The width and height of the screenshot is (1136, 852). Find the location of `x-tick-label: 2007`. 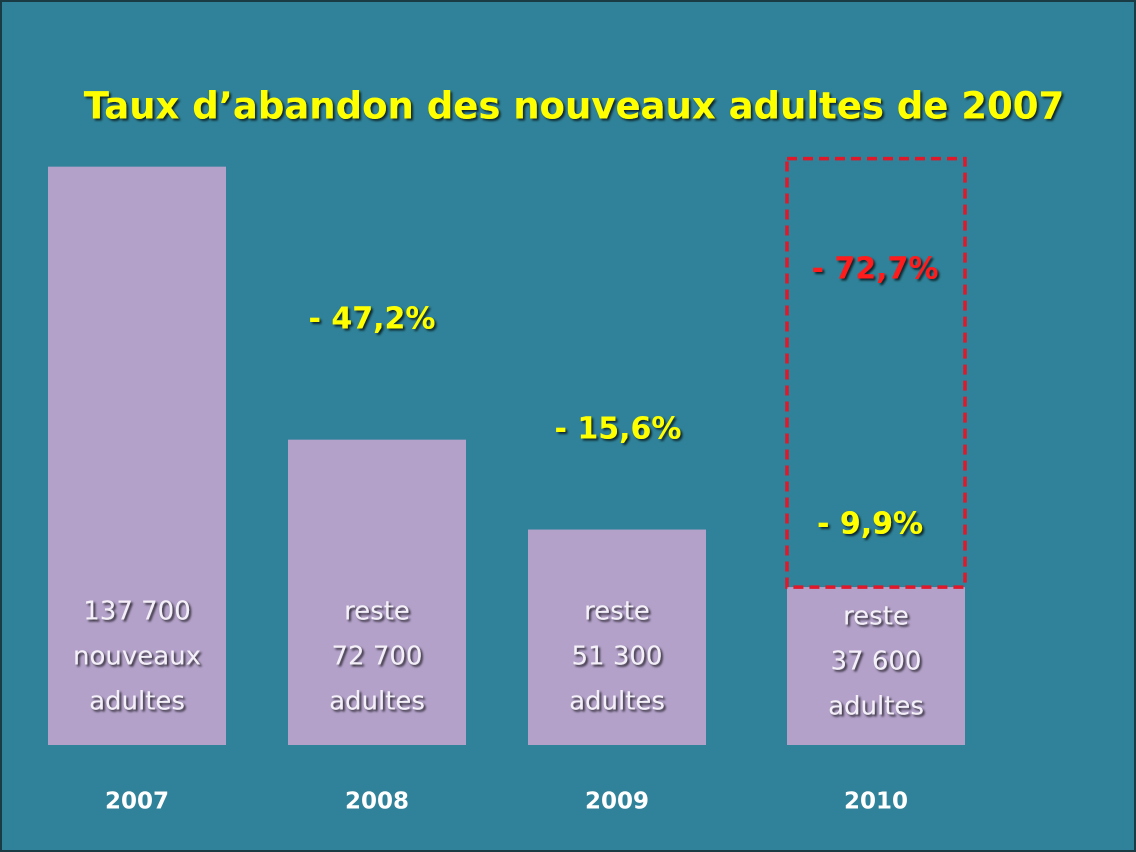

x-tick-label: 2007 is located at coordinates (137, 802).